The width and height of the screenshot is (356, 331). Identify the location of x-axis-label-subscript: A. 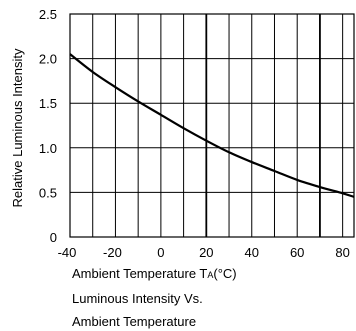
(210, 275).